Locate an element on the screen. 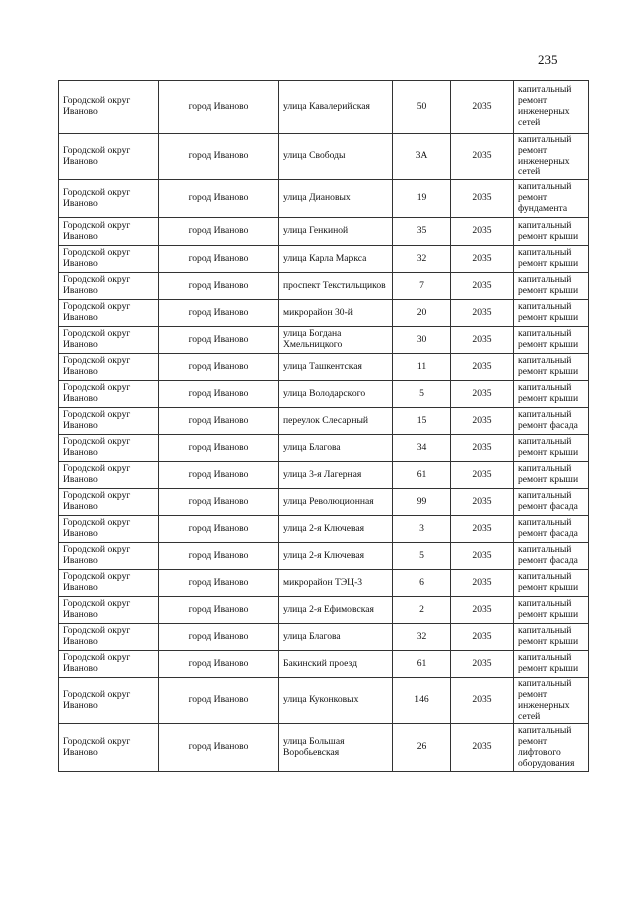  house-number-cell: 34 is located at coordinates (421, 448).